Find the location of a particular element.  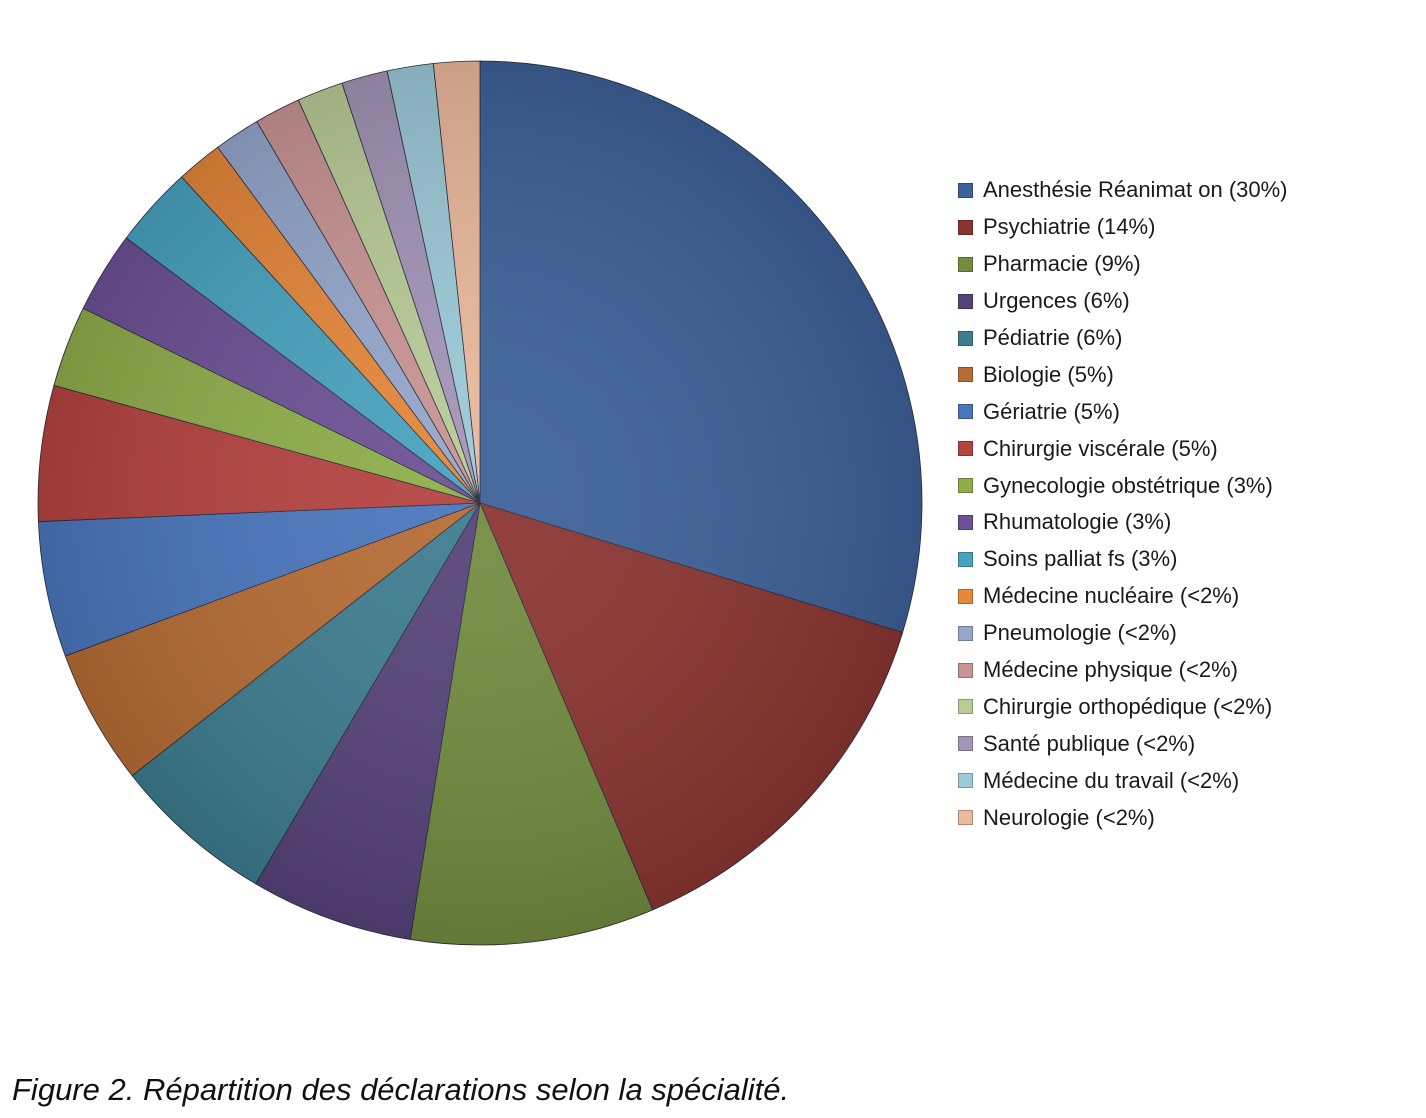

legend-item: Pédiatrie (6%) is located at coordinates (1188, 338).